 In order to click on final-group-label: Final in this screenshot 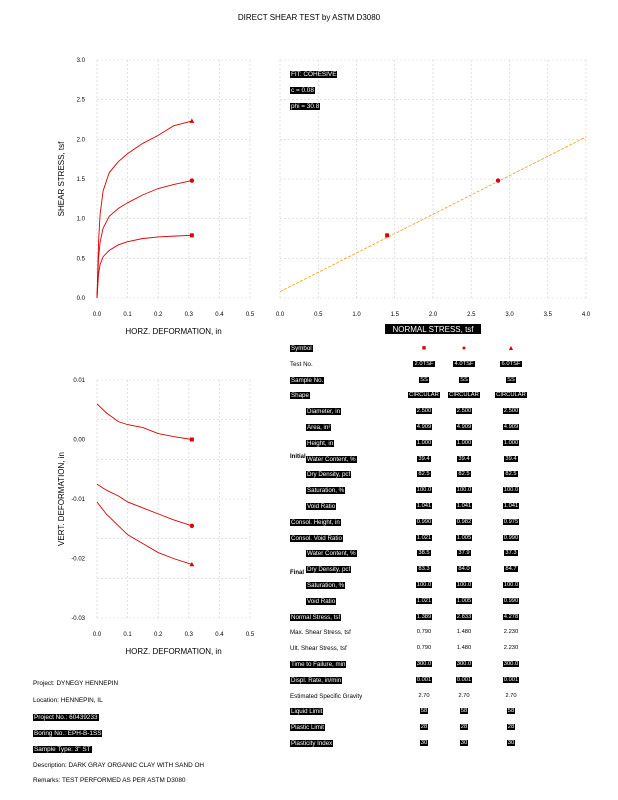, I will do `click(297, 573)`.